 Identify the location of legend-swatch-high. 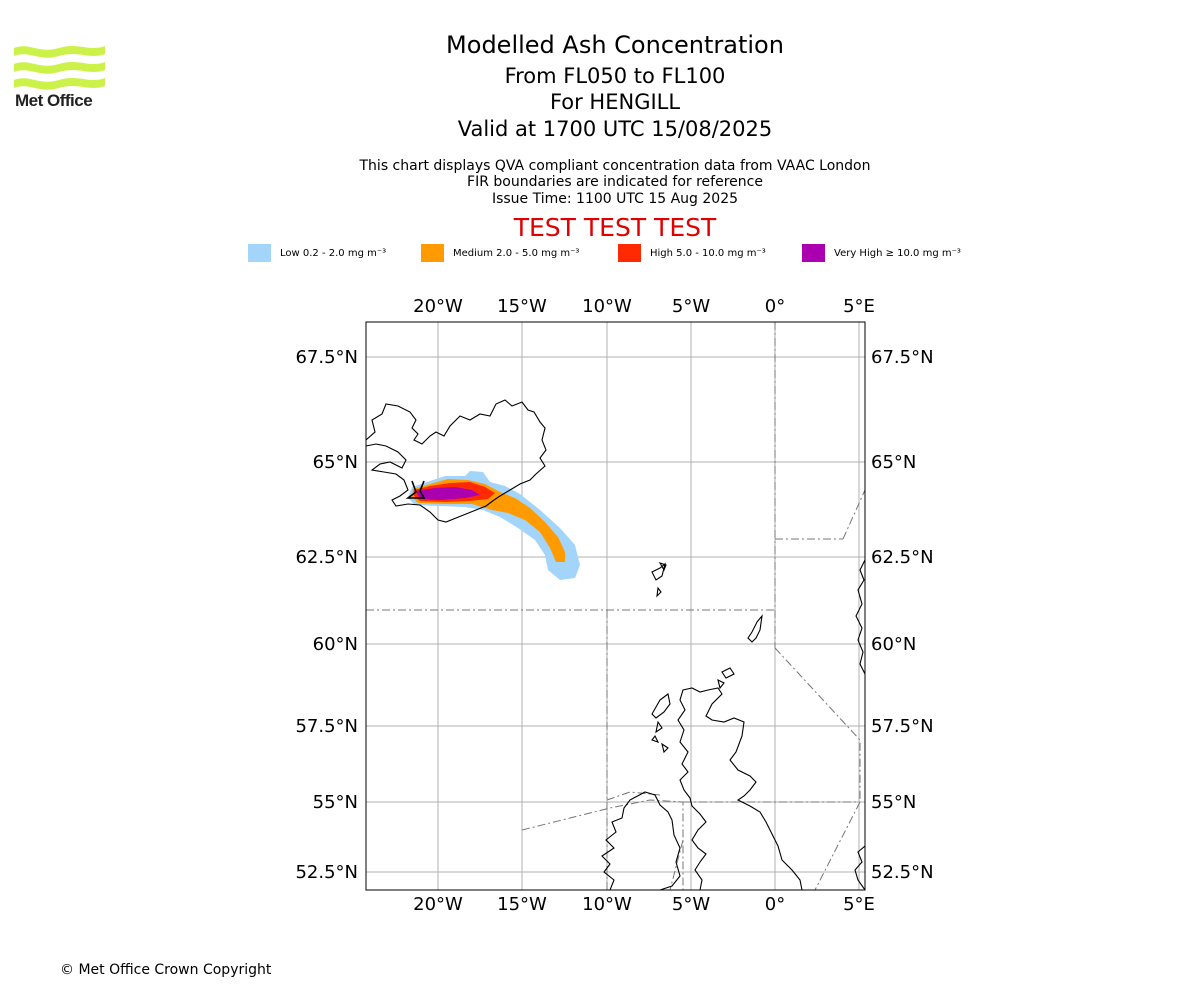
(629, 253).